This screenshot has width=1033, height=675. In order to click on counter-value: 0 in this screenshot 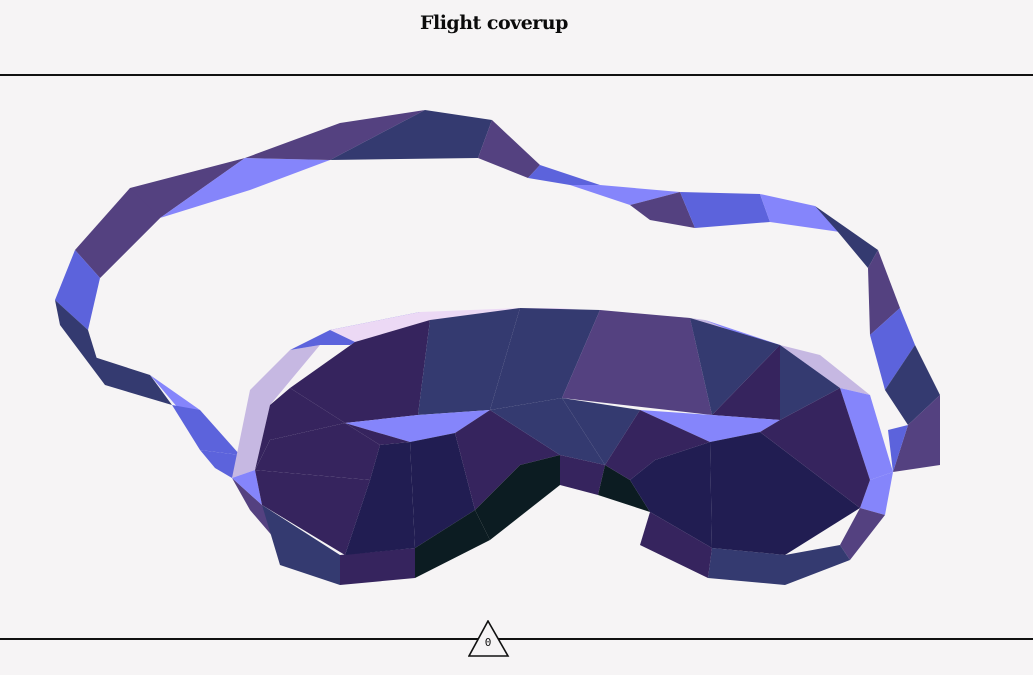, I will do `click(488, 642)`.